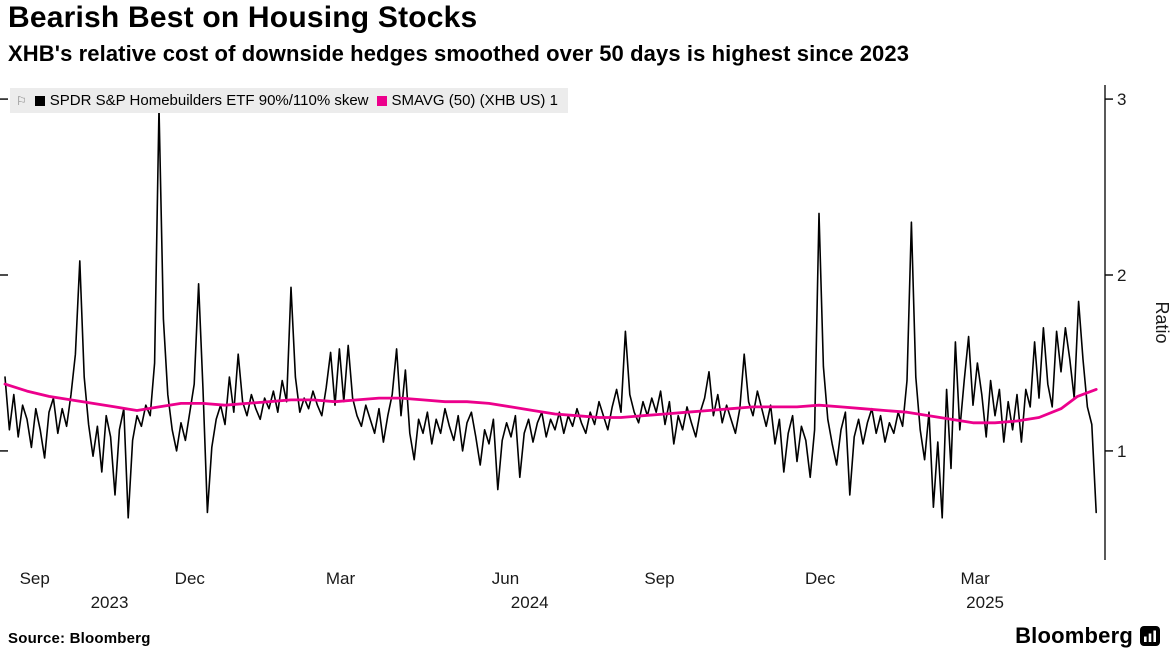 The width and height of the screenshot is (1174, 663). I want to click on bloomberg-wordmark: Bloomberg, so click(1074, 635).